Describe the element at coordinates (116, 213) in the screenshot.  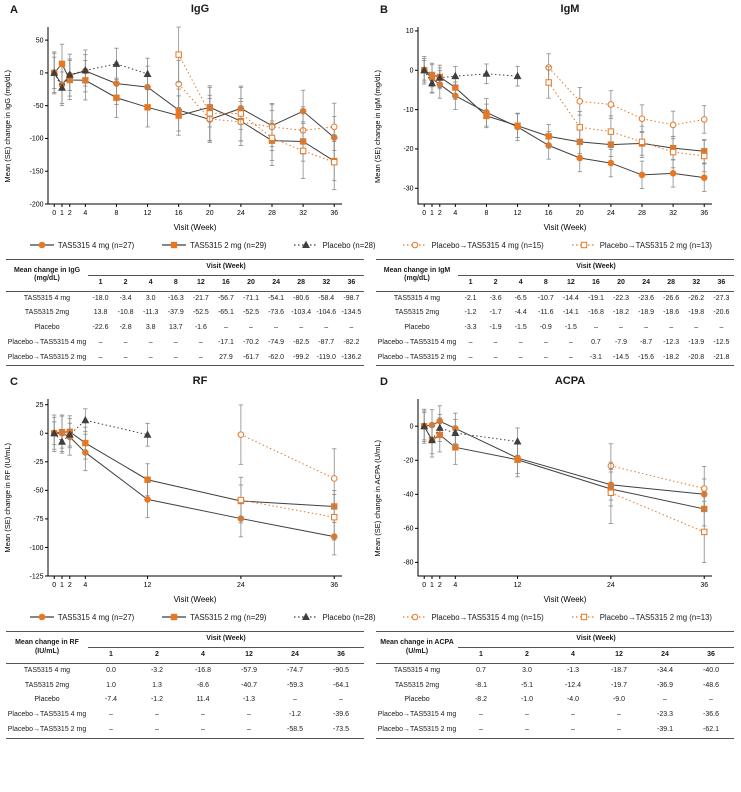
I see `x-tick-label: 8` at that location.